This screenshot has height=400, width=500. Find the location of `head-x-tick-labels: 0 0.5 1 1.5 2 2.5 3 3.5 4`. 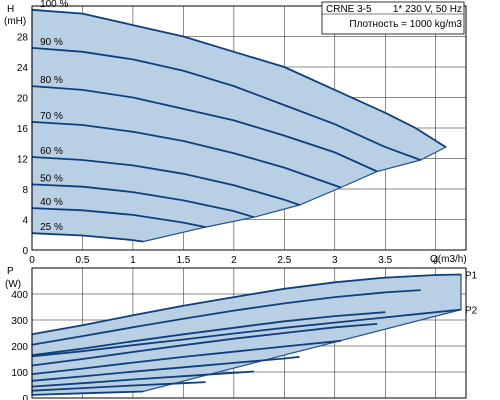

head-x-tick-labels: 0 0.5 1 1.5 2 2.5 3 3.5 4 is located at coordinates (234, 260).